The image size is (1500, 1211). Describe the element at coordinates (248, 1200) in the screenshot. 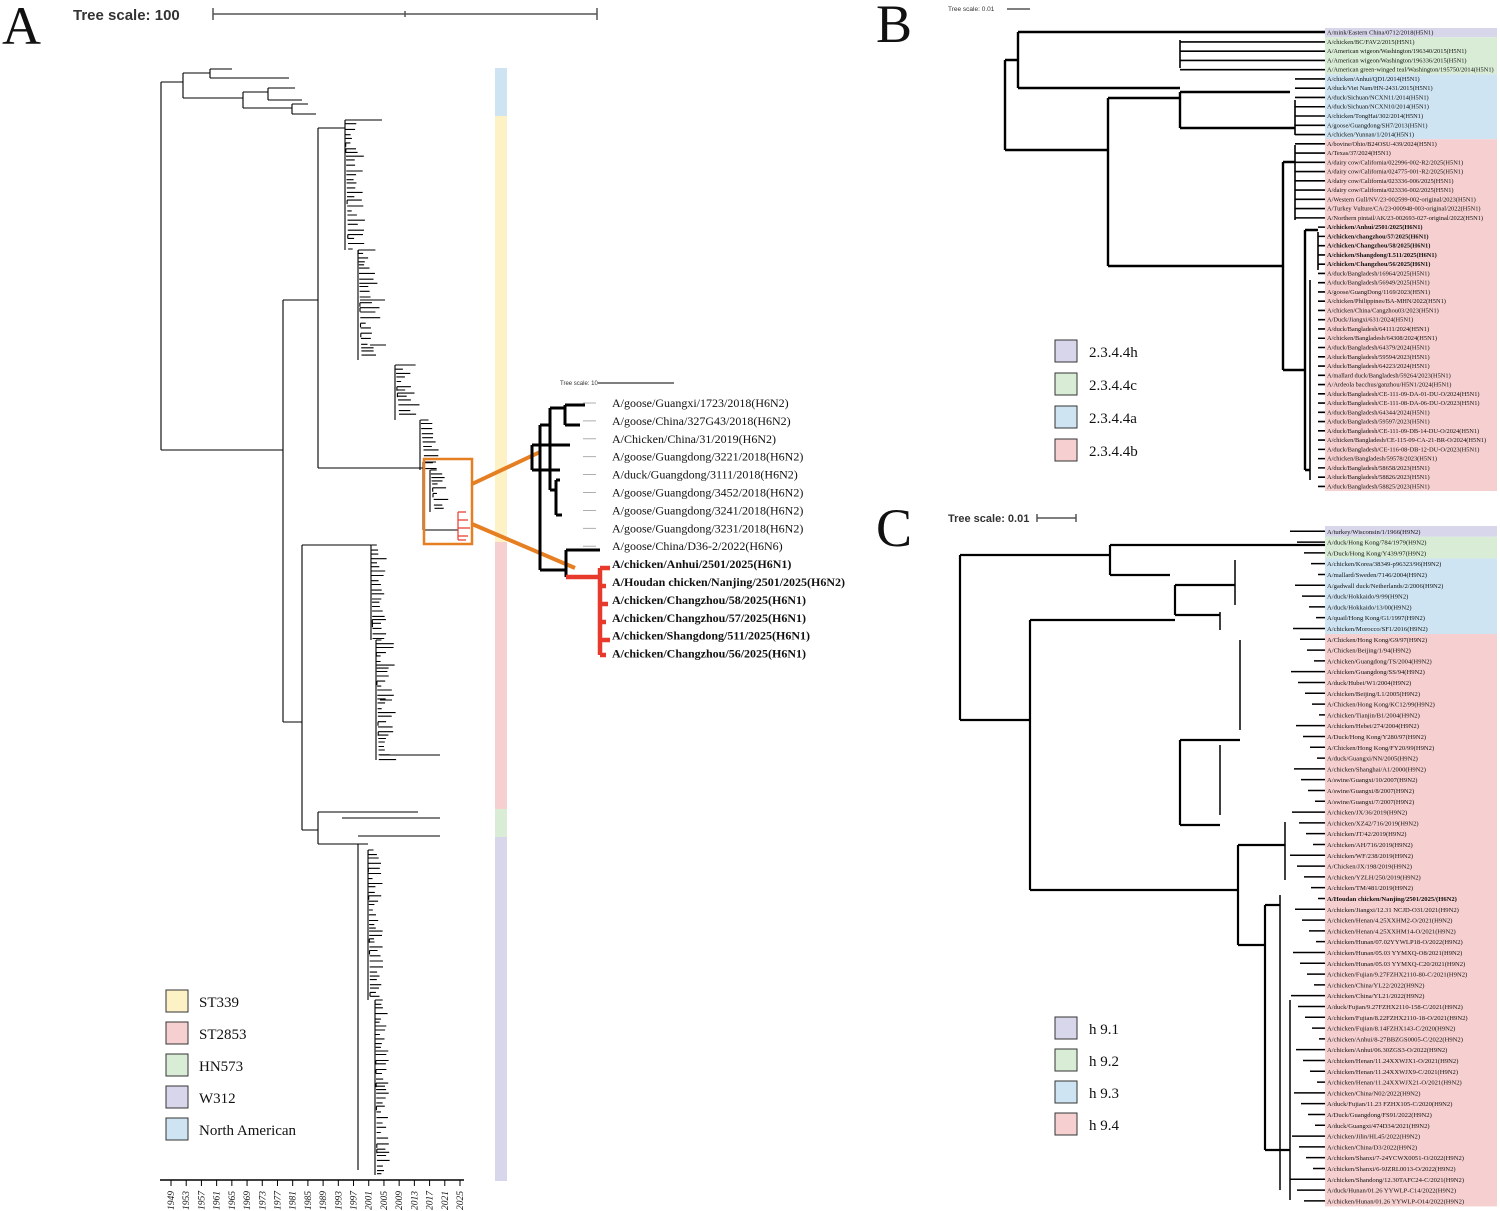

I see `axis-year-label: 1969` at that location.